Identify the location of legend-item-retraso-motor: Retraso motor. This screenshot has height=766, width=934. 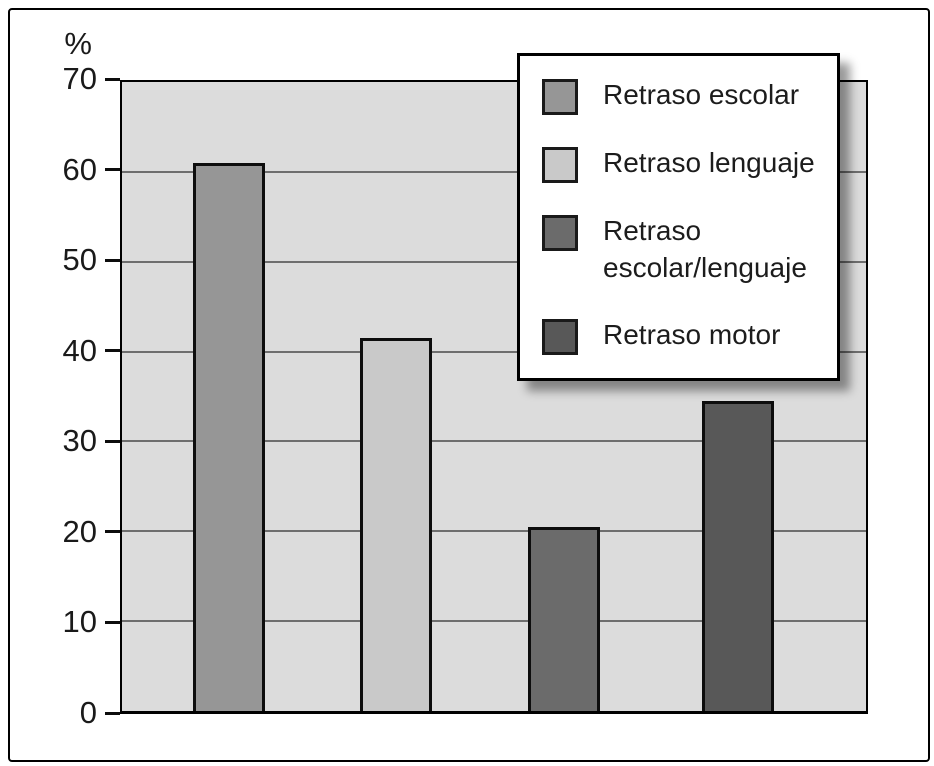
(679, 337).